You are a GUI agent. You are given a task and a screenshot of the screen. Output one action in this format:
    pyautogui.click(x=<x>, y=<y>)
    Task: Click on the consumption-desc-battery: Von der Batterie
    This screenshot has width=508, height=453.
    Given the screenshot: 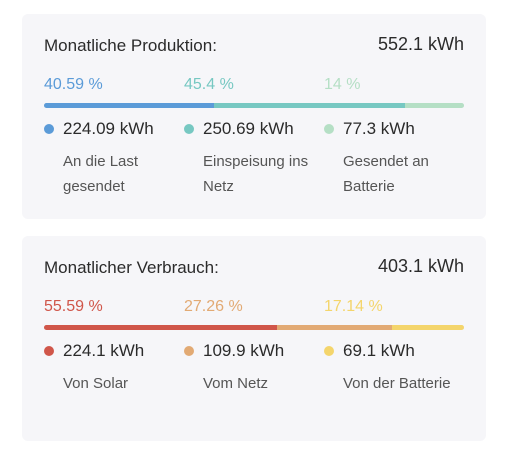 What is the action you would take?
    pyautogui.click(x=397, y=383)
    